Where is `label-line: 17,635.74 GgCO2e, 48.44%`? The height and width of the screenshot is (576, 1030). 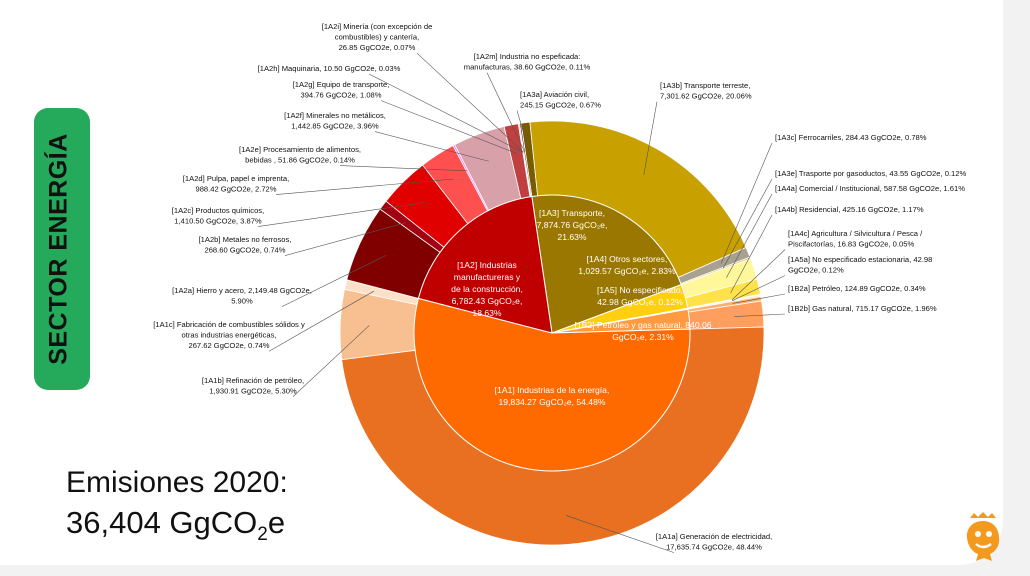 label-line: 17,635.74 GgCO2e, 48.44% is located at coordinates (714, 547).